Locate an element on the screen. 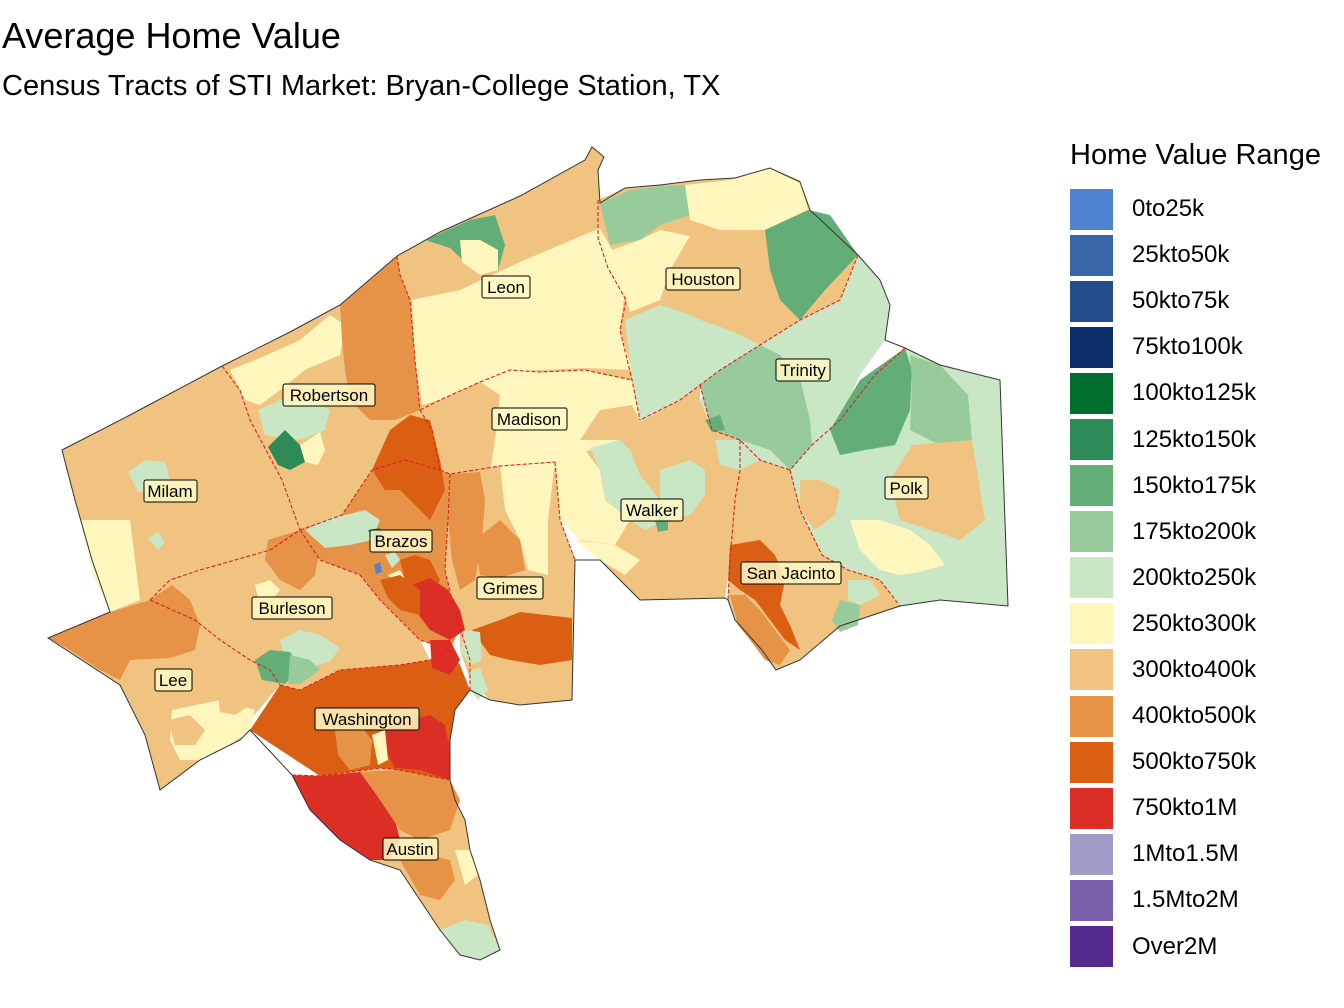 The image size is (1344, 1008). svg-text: Milam is located at coordinates (169, 491).